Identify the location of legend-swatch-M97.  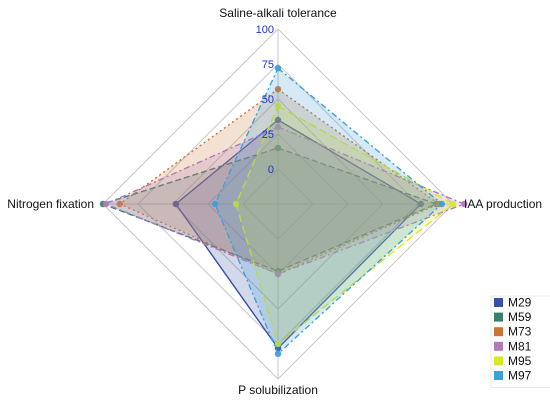
(498, 375).